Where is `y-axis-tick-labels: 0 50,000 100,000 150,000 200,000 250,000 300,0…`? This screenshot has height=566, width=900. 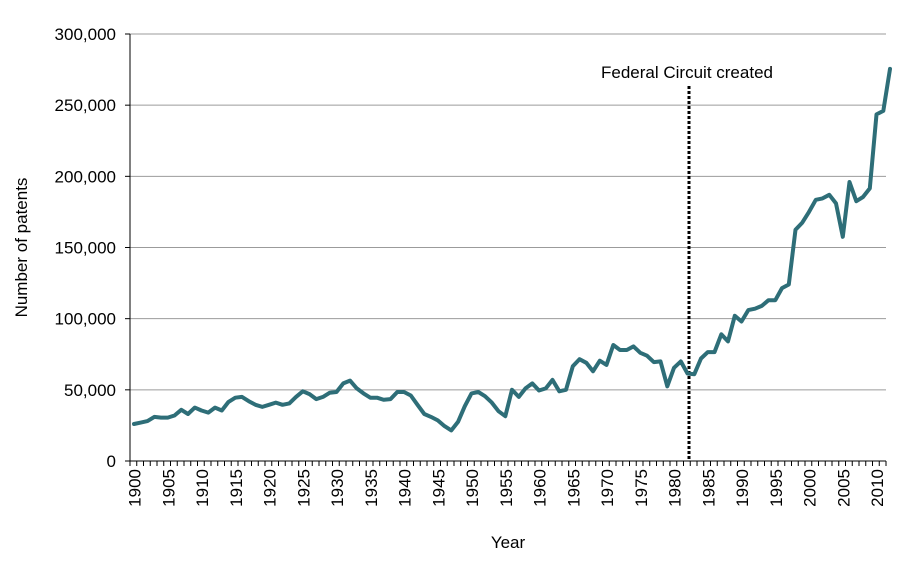 y-axis-tick-labels: 0 50,000 100,000 150,000 200,000 250,000 300,0… is located at coordinates (85, 248).